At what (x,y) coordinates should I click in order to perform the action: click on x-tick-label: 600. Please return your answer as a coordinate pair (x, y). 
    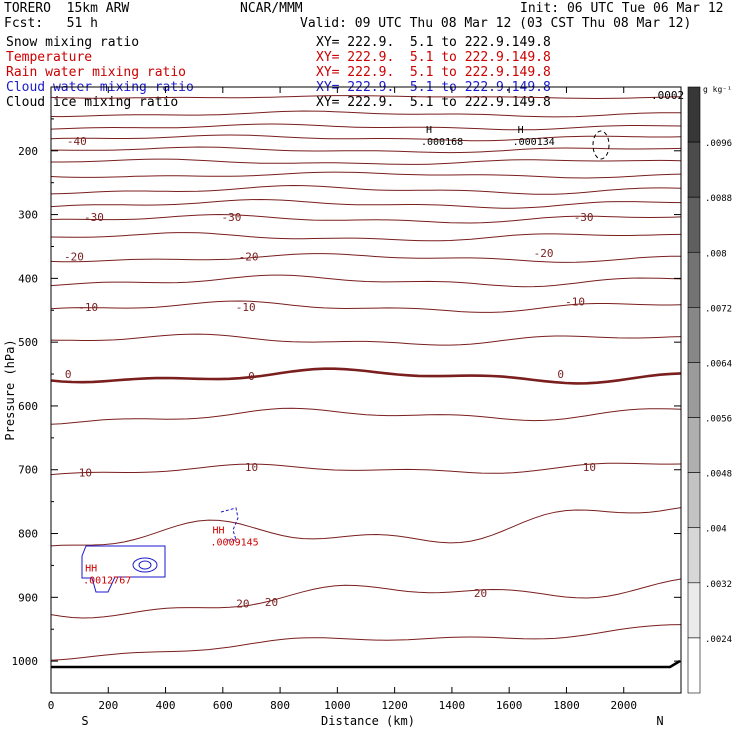
    Looking at the image, I should click on (223, 705).